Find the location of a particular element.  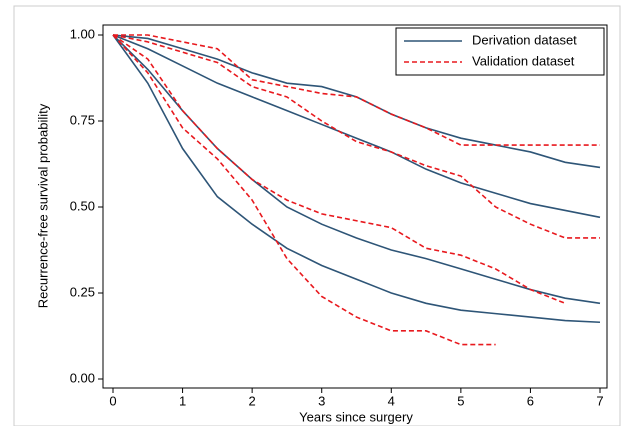

y-tick-label: 1.00 is located at coordinates (82, 33).